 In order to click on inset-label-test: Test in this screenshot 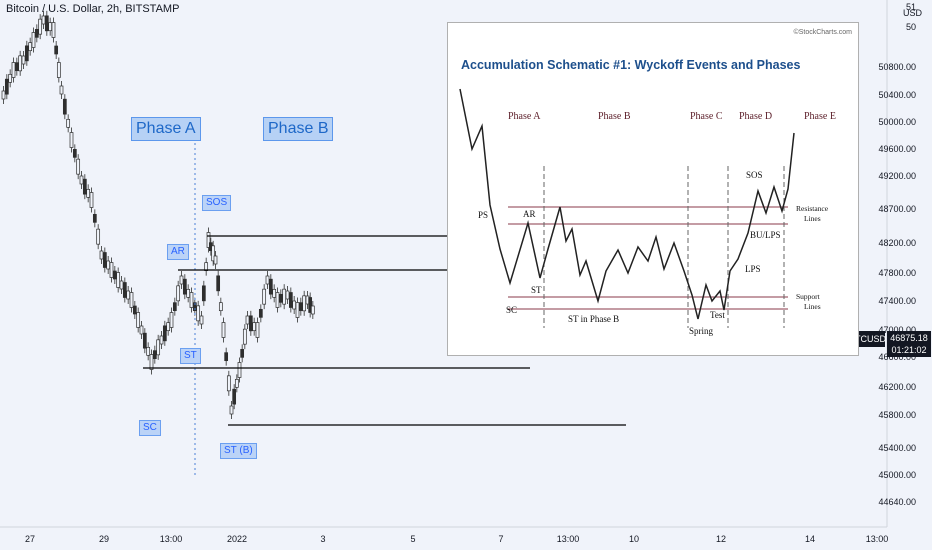, I will do `click(717, 315)`.